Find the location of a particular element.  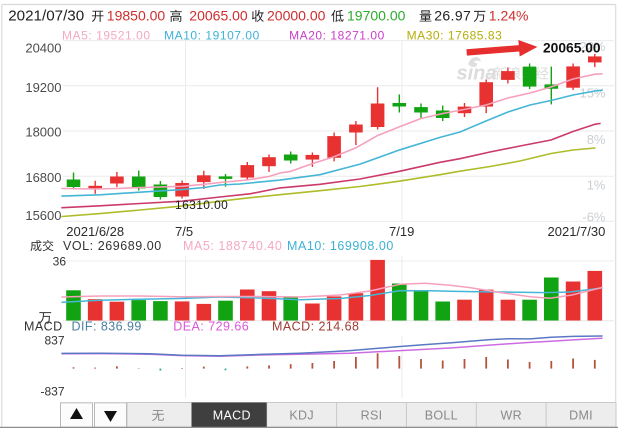

svg-text: 8% is located at coordinates (596, 139).